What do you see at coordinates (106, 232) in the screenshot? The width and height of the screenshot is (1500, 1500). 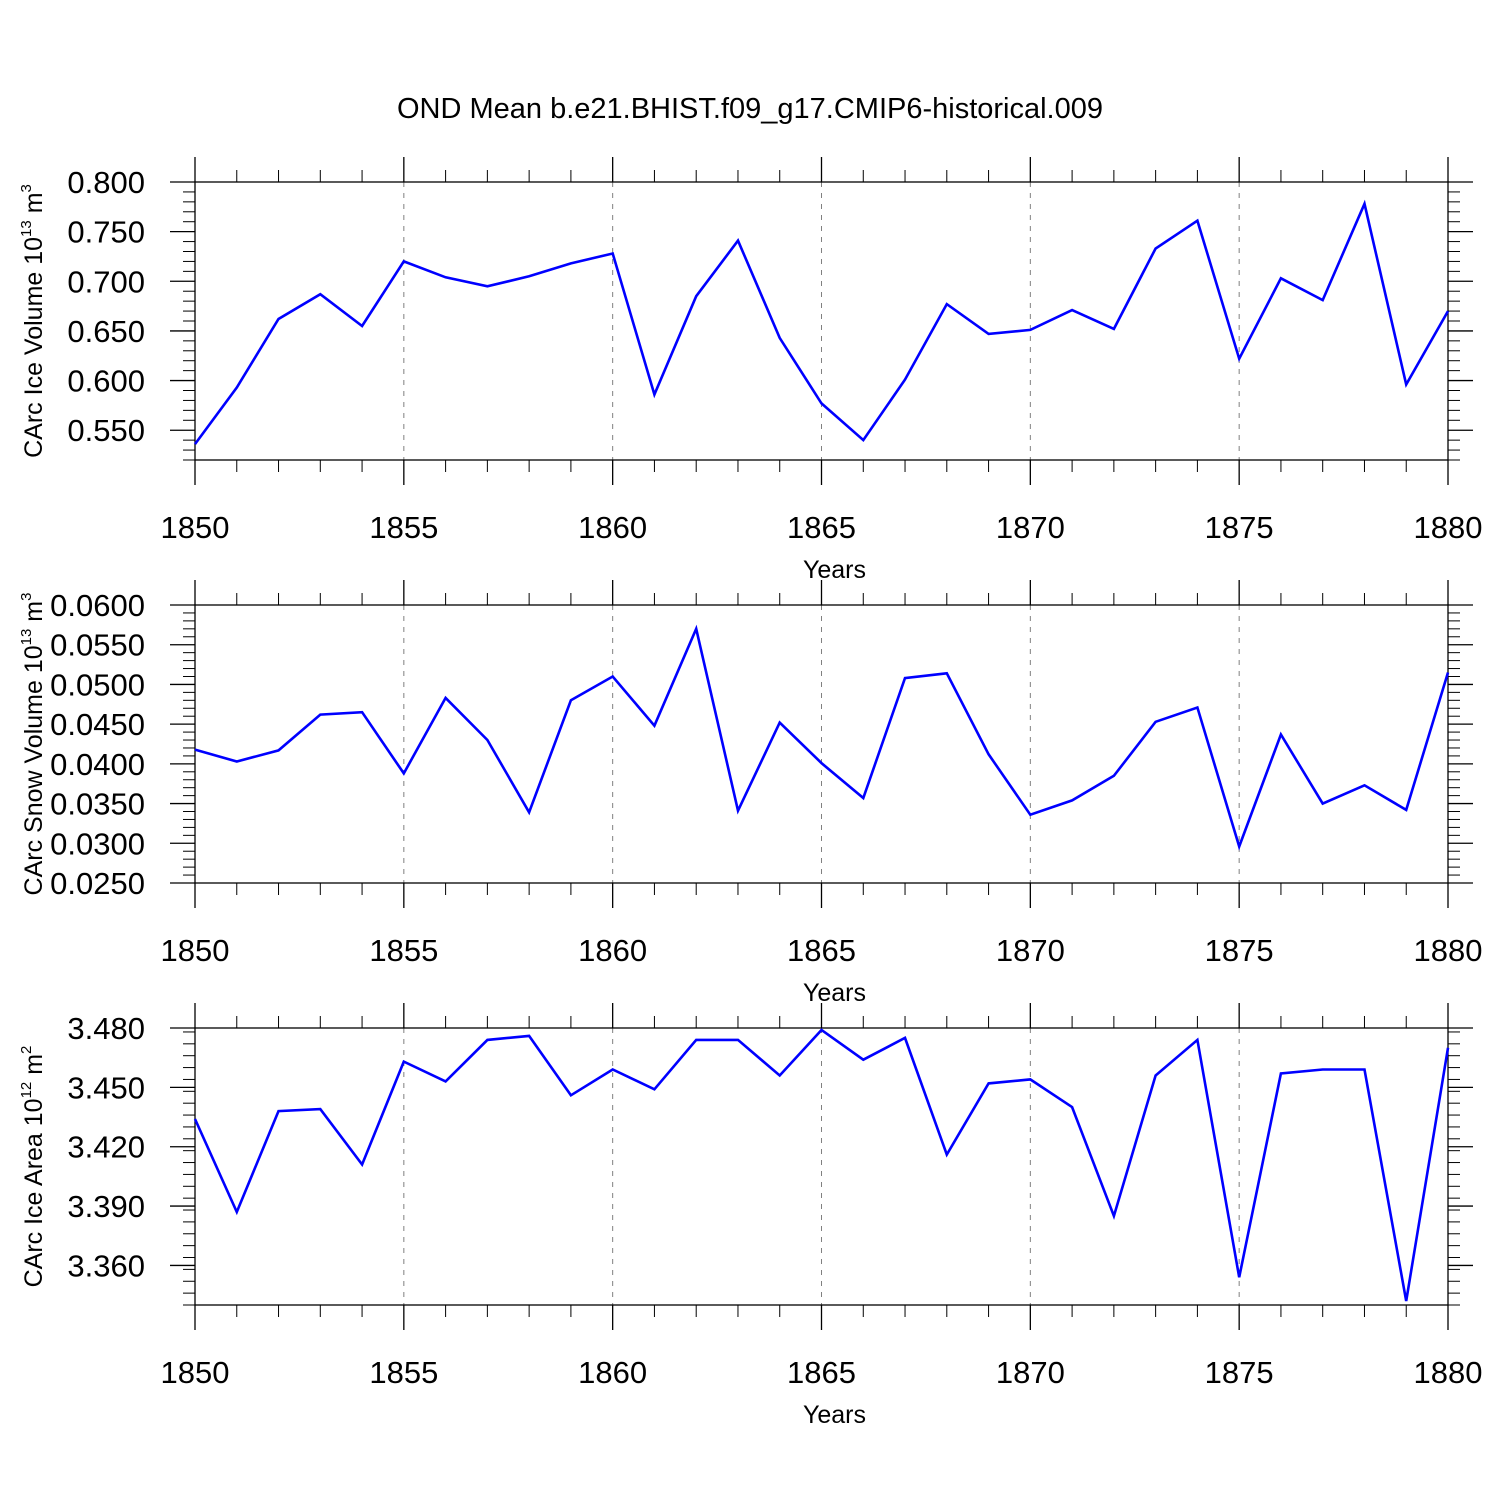 I see `y-tick-label: 0.750` at bounding box center [106, 232].